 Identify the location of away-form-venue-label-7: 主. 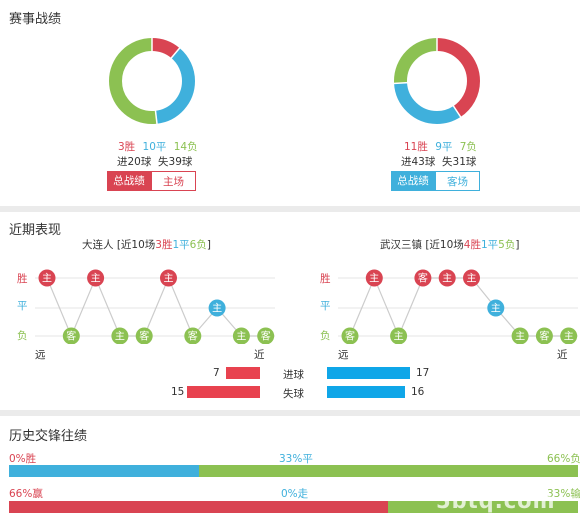
(520, 337).